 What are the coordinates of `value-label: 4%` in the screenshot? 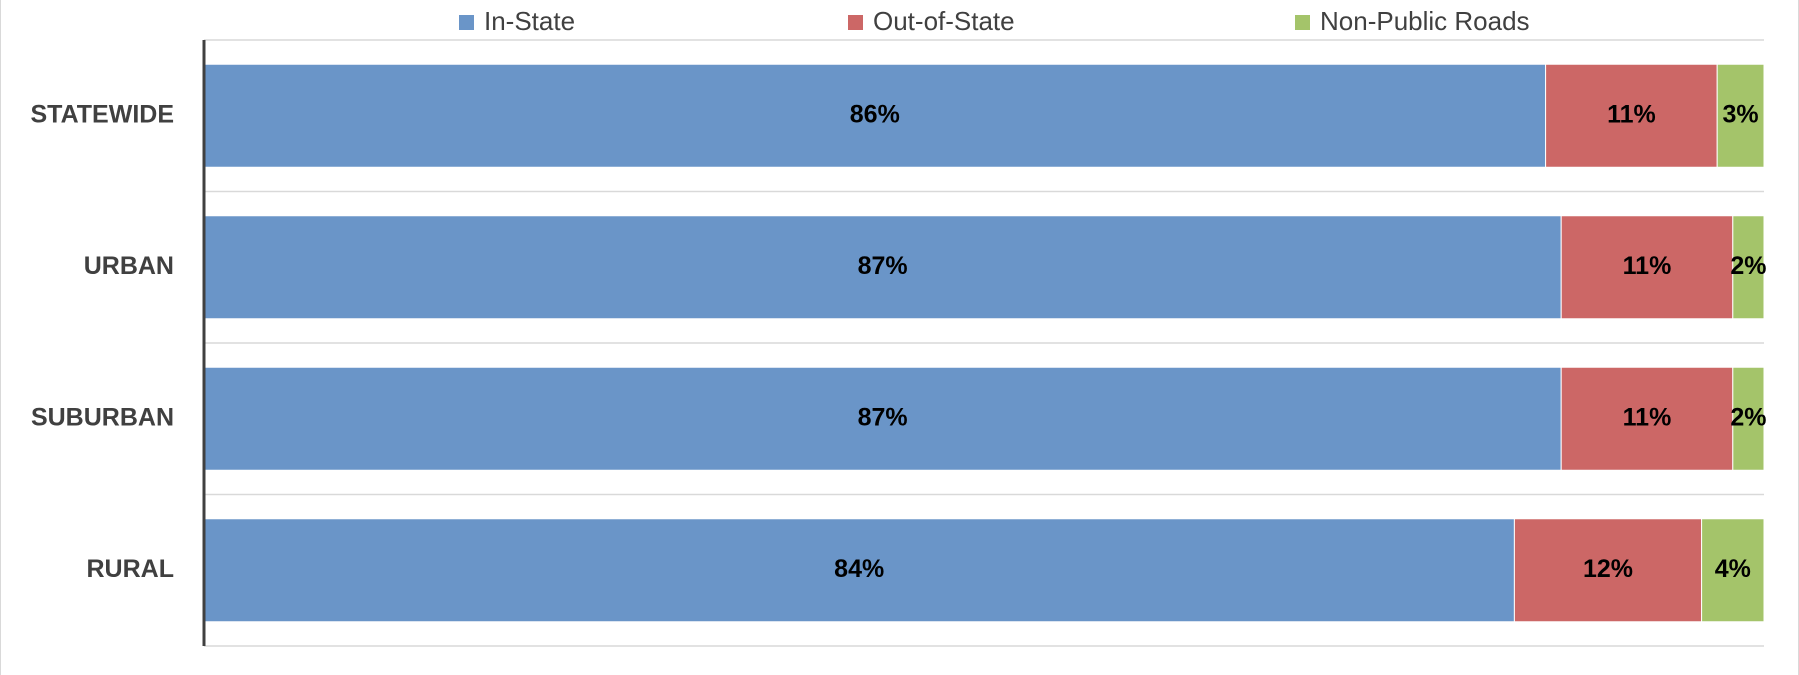 It's located at (1733, 569).